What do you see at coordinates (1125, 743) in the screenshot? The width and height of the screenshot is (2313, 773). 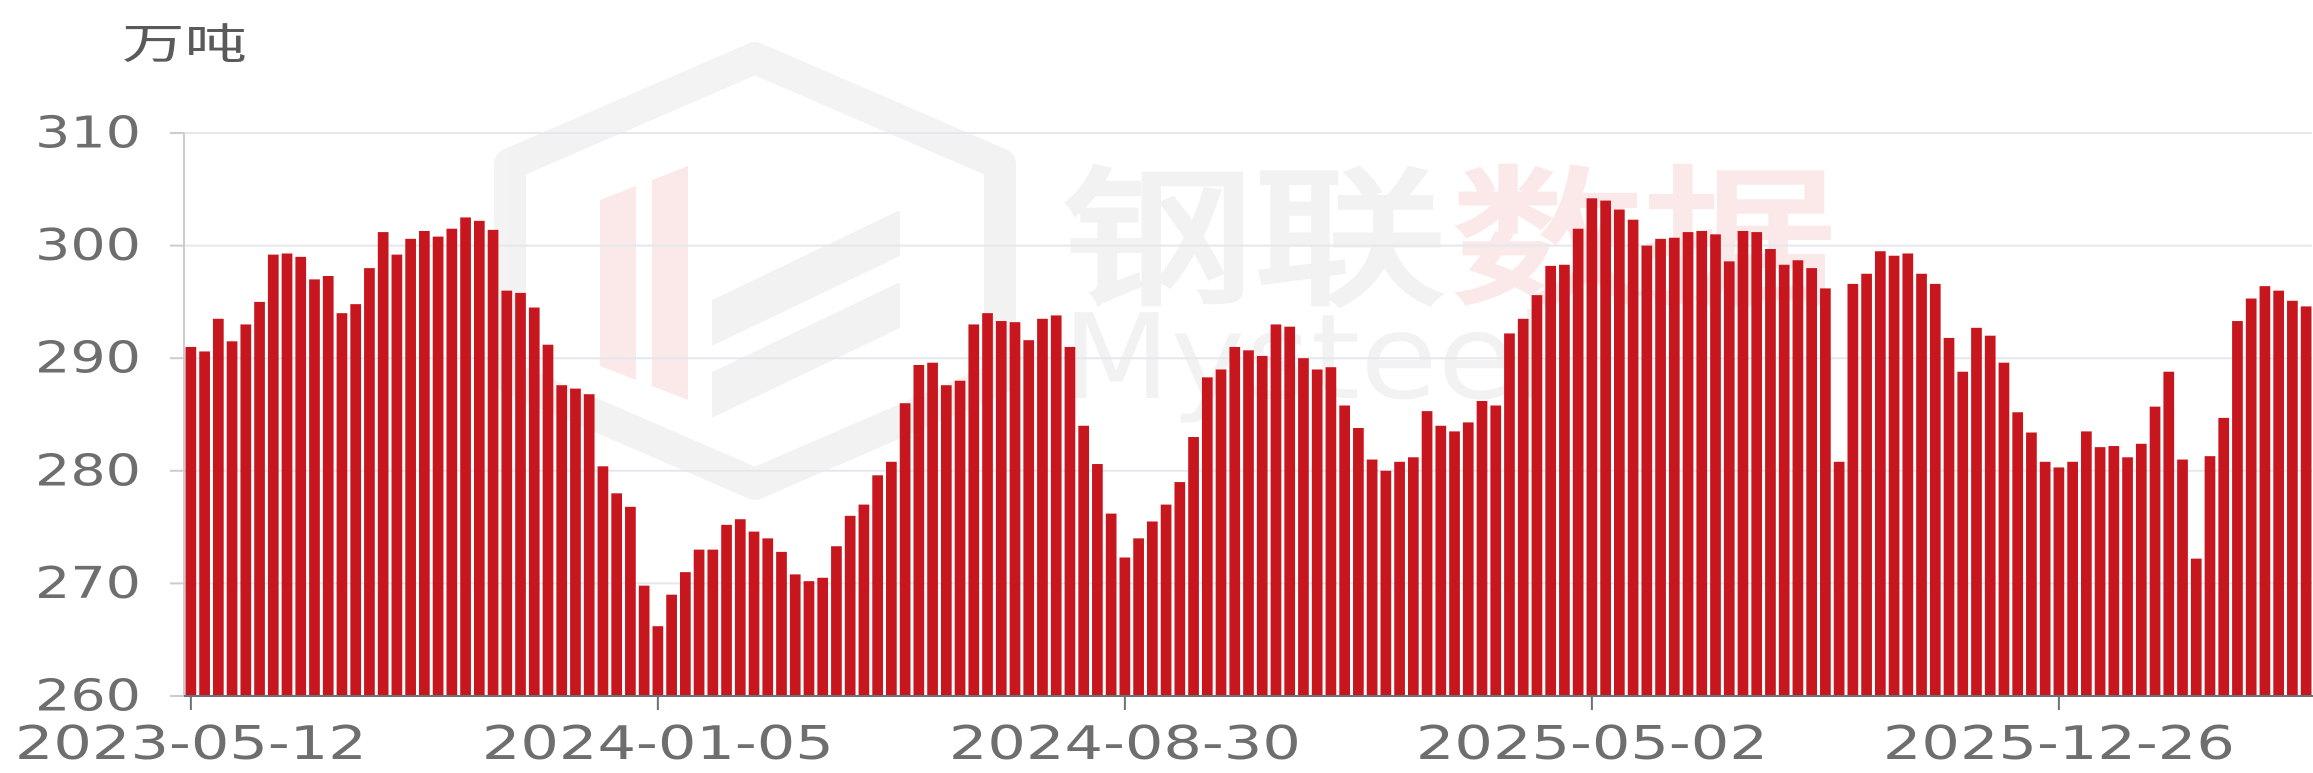 I see `x-tick-label: 2024-08-30` at bounding box center [1125, 743].